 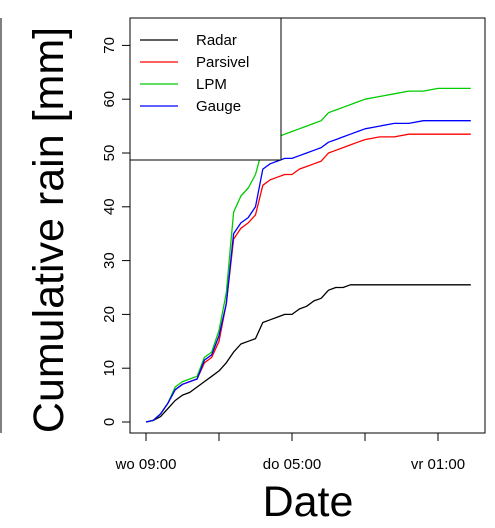 What do you see at coordinates (438, 464) in the screenshot?
I see `x-tick-label: vr 01:00` at bounding box center [438, 464].